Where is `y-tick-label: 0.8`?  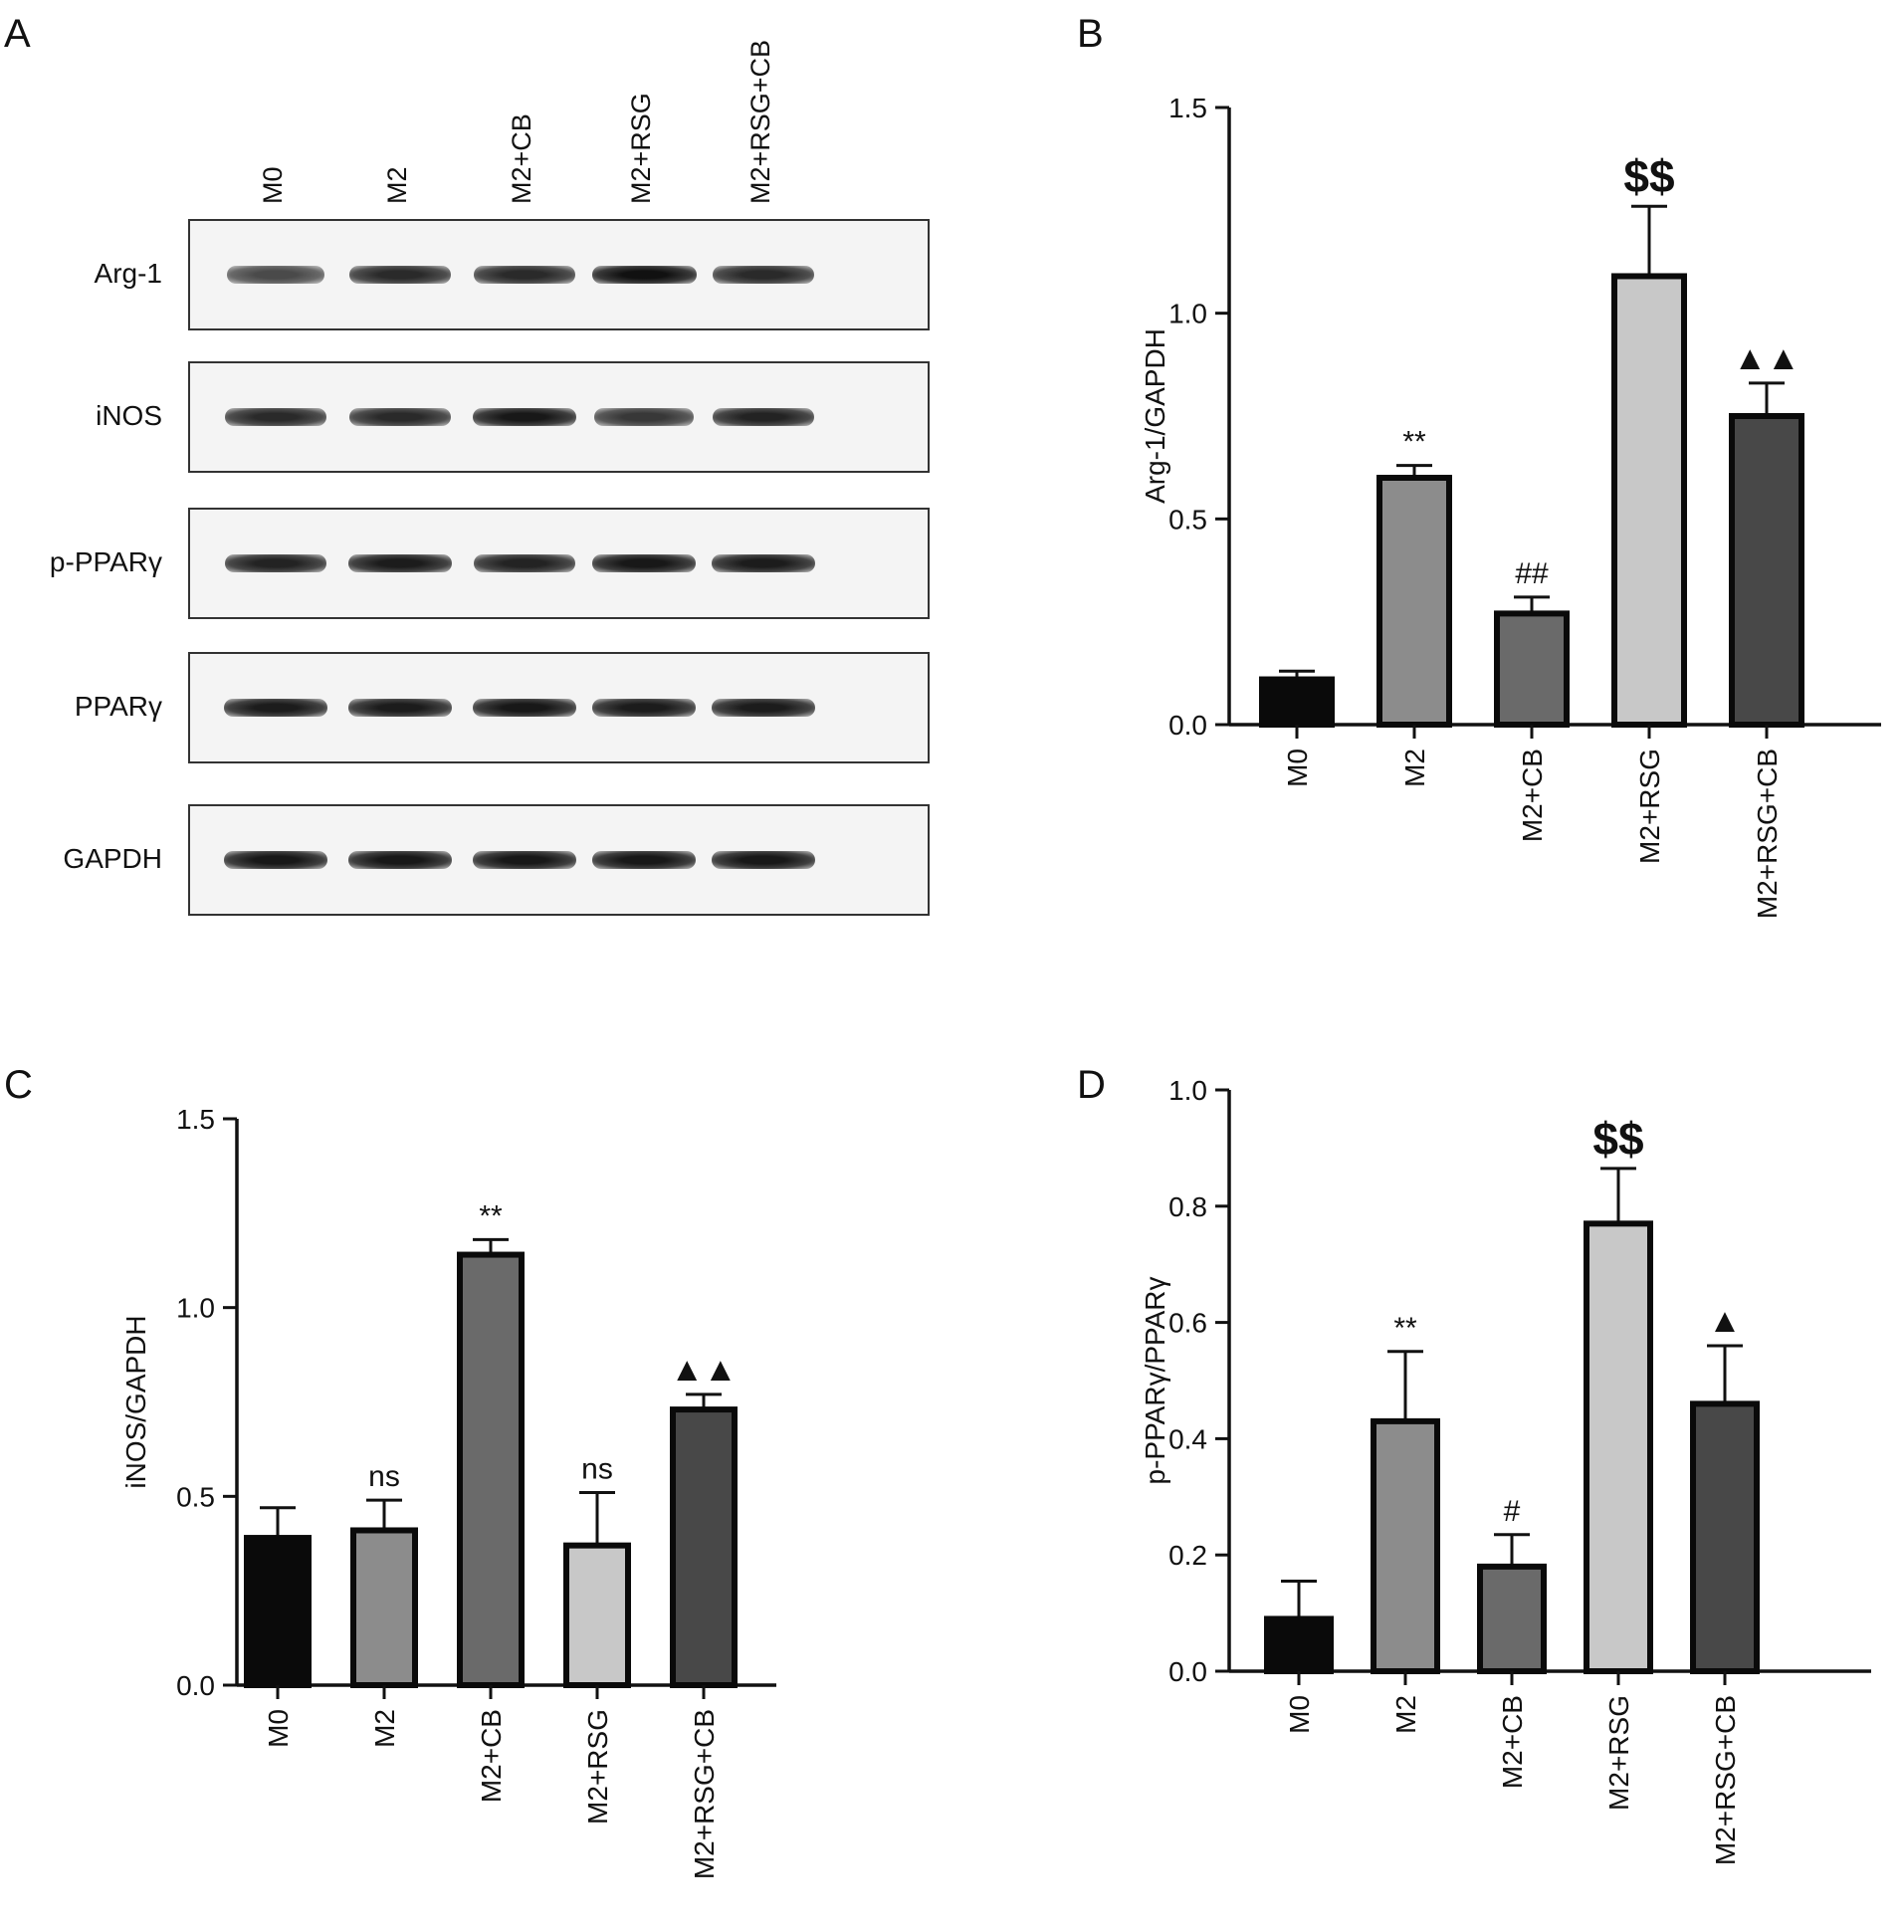
y-tick-label: 0.8 is located at coordinates (1187, 1206).